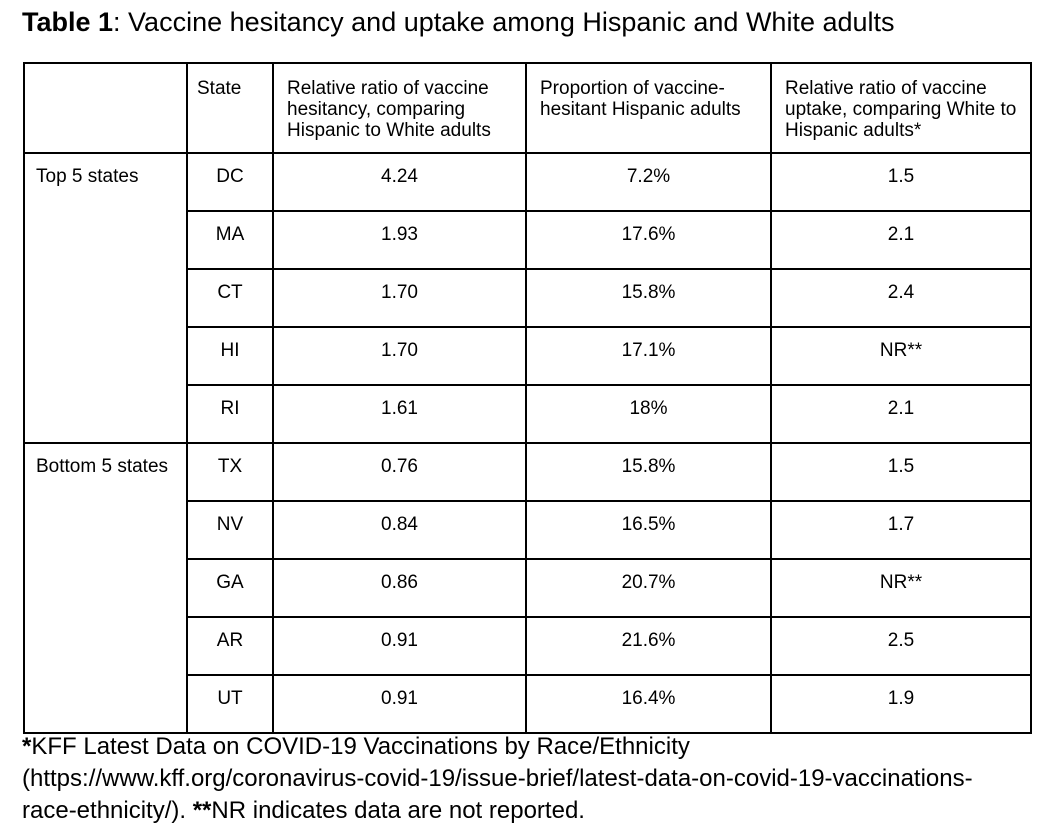 This screenshot has height=840, width=1064. Describe the element at coordinates (398, 810) in the screenshot. I see `footnote-nr-text: NR indicates data are not reported.` at that location.